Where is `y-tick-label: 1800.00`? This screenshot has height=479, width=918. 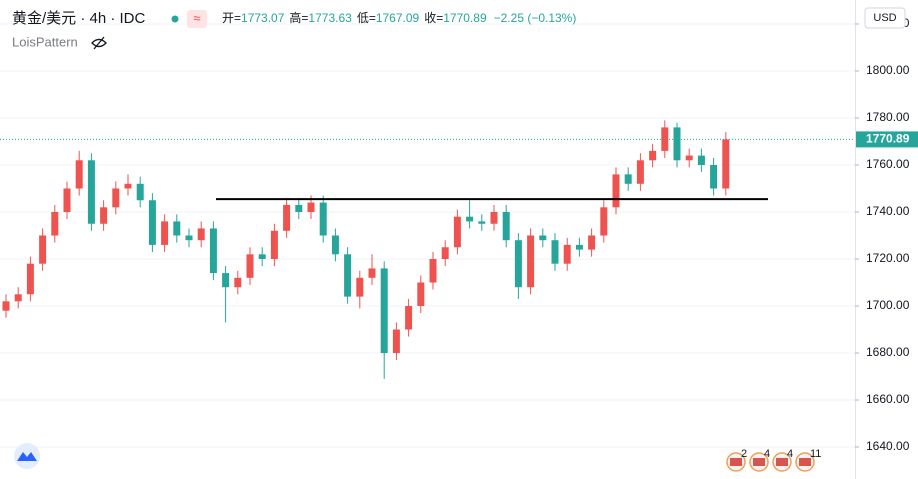
y-tick-label: 1800.00 is located at coordinates (888, 70).